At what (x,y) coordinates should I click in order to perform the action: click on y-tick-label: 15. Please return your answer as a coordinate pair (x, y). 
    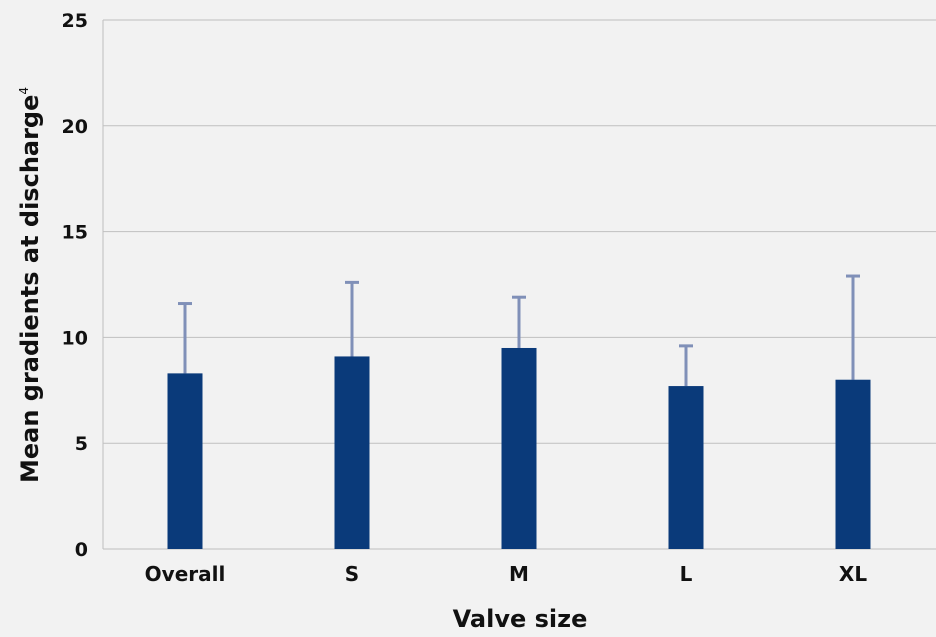
    Looking at the image, I should click on (75, 233).